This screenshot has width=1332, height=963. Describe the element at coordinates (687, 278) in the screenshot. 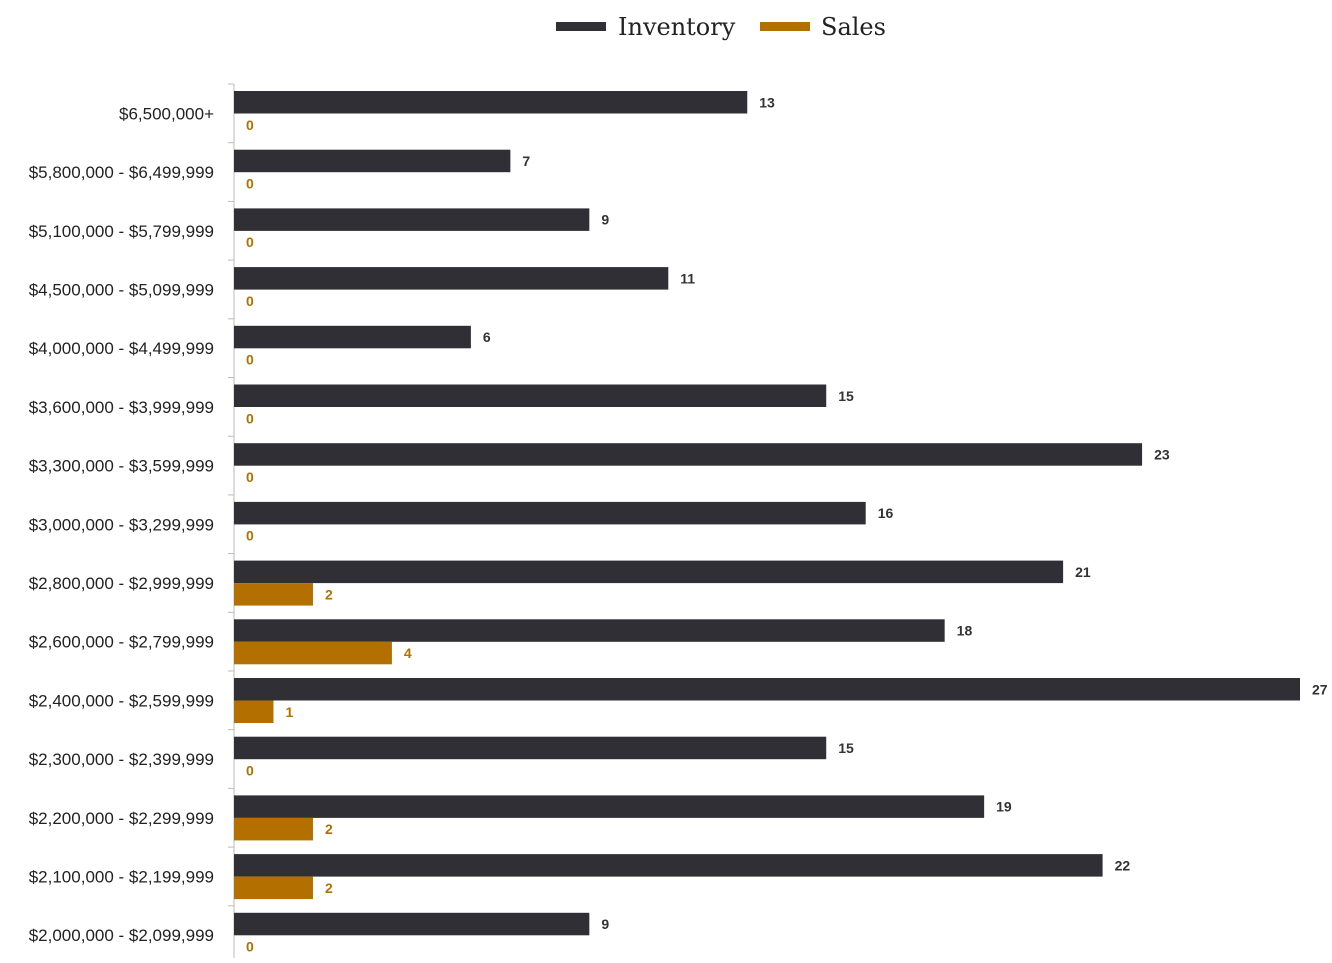

I see `value-label-inventory: 11` at that location.